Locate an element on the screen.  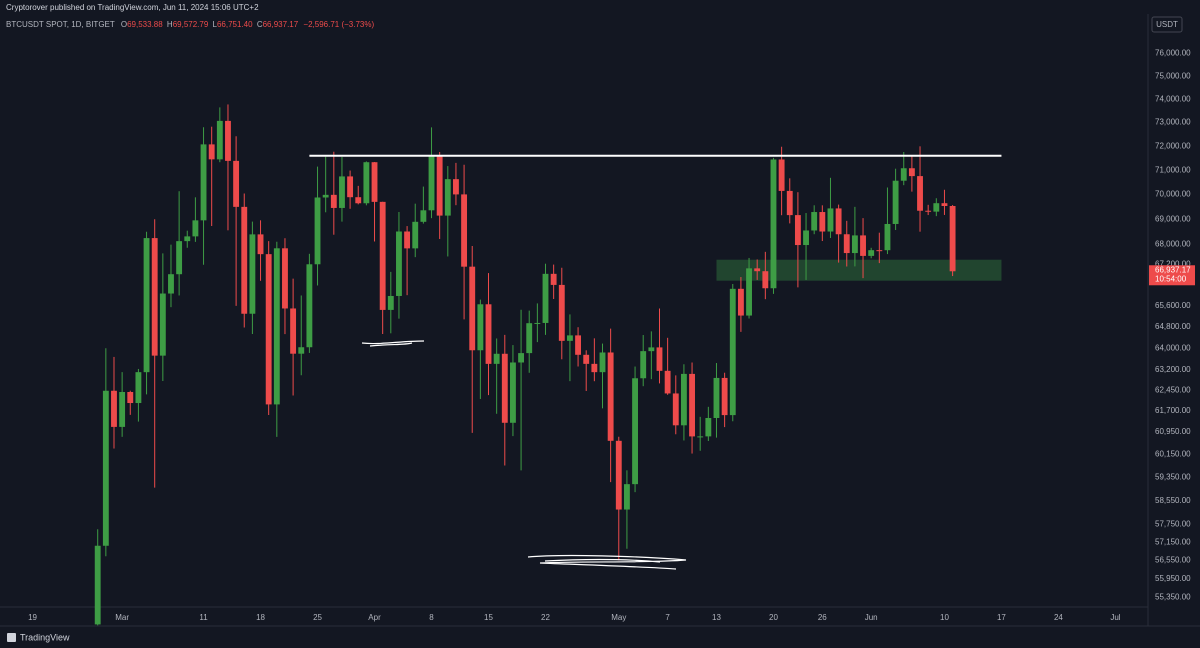
y-tick-label: 76,000.00 is located at coordinates (1173, 53).